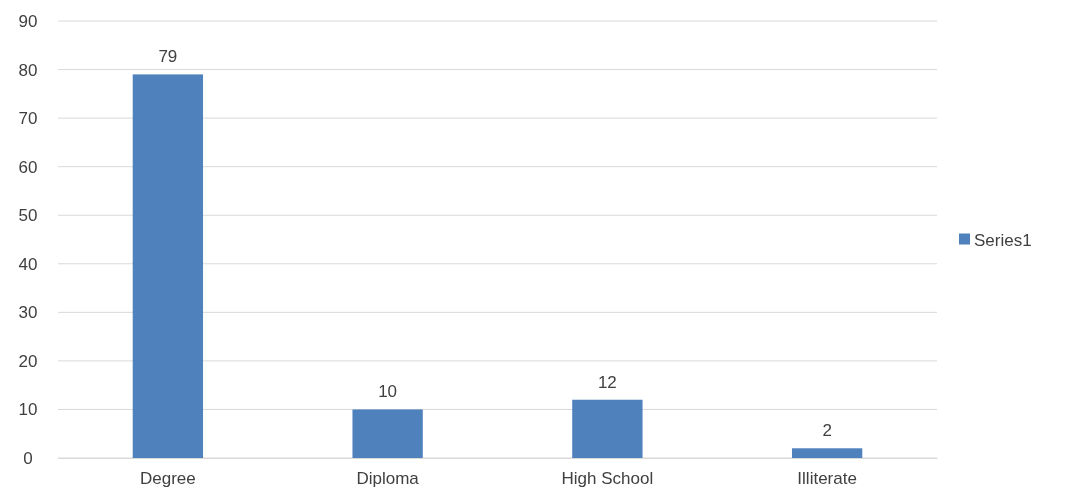 The width and height of the screenshot is (1069, 501). Describe the element at coordinates (28, 216) in the screenshot. I see `y-tick-label: 50` at that location.